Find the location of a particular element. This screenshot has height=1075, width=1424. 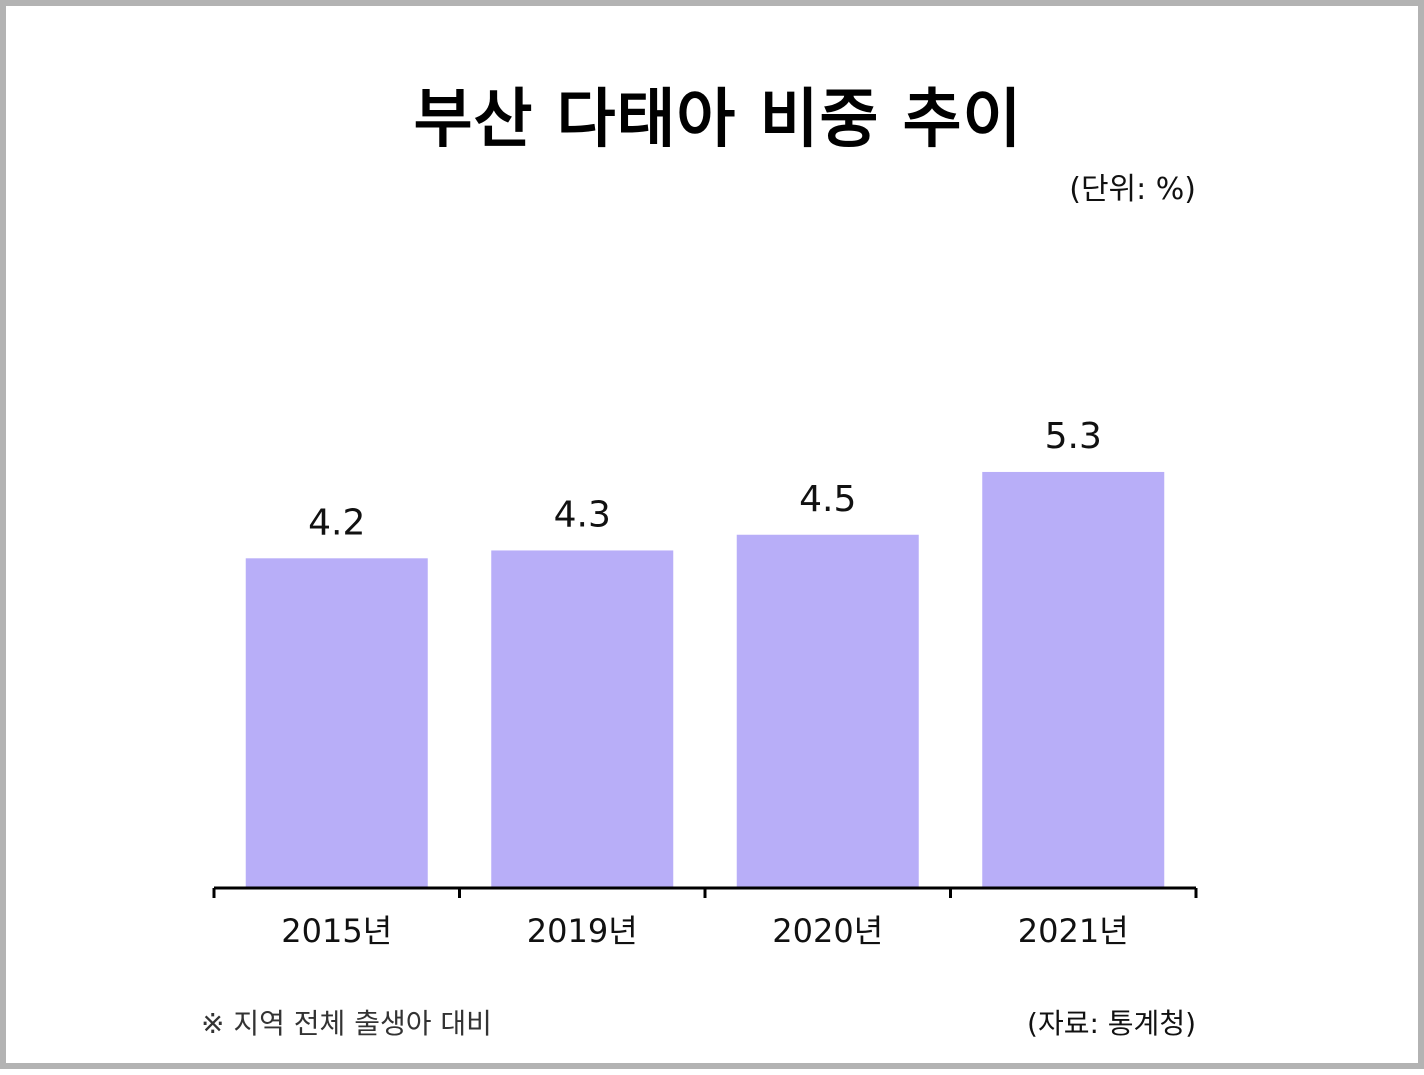

footnote: ※ 지역 전체 출생아 대비 is located at coordinates (346, 1023).